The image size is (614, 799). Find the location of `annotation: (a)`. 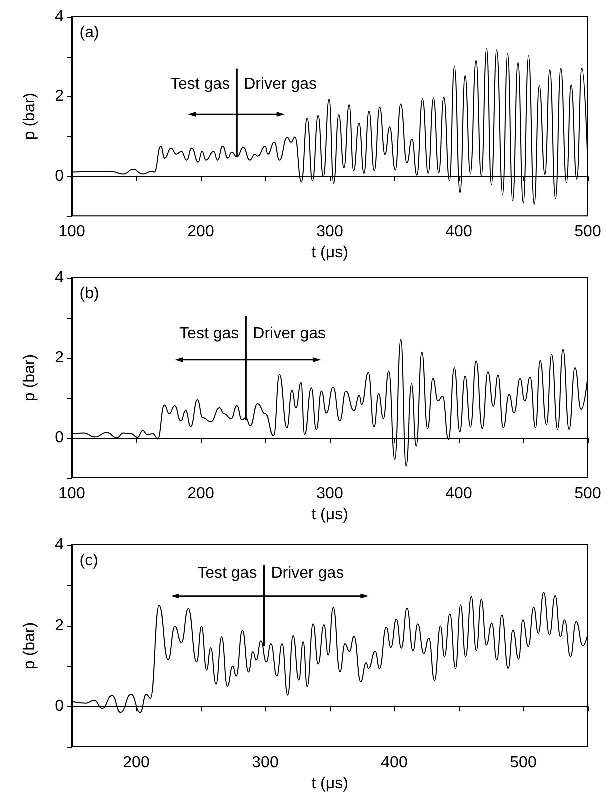

annotation: (a) is located at coordinates (90, 33).